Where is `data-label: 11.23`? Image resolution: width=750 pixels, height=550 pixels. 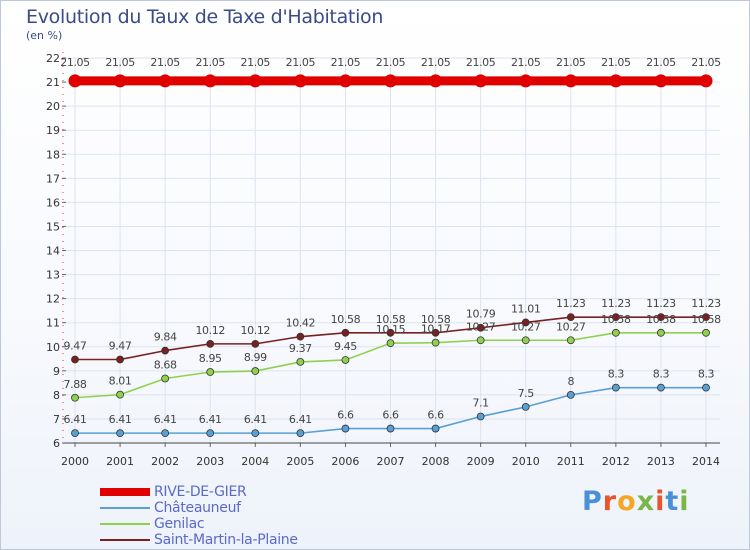 data-label: 11.23 is located at coordinates (661, 303).